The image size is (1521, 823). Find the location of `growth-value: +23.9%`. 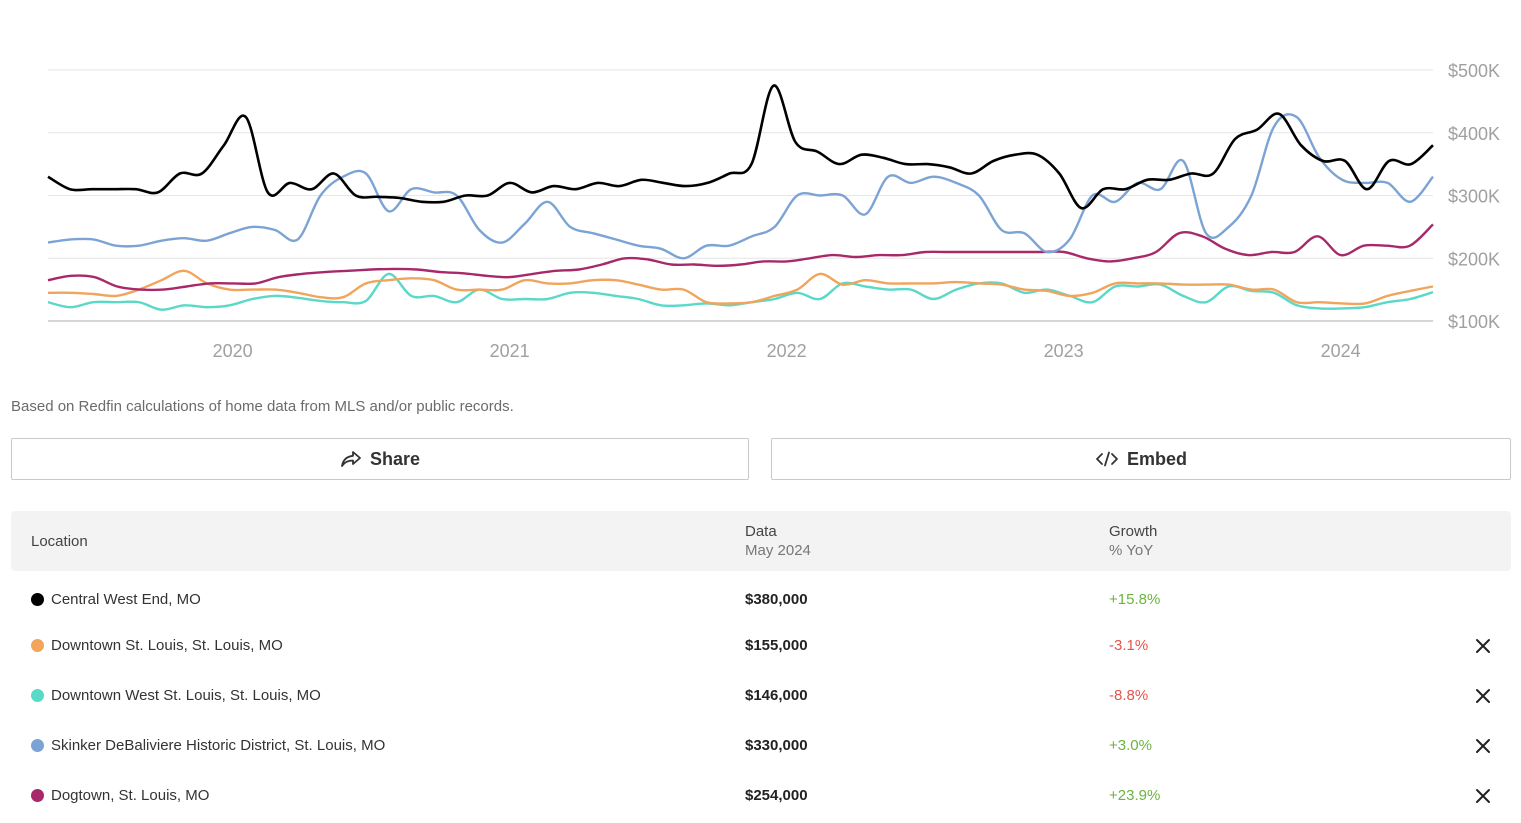

growth-value: +23.9% is located at coordinates (1135, 795).